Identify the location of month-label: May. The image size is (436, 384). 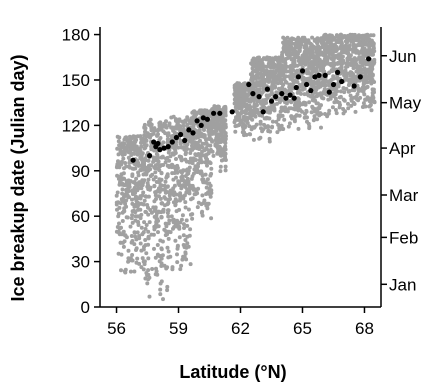
(405, 103).